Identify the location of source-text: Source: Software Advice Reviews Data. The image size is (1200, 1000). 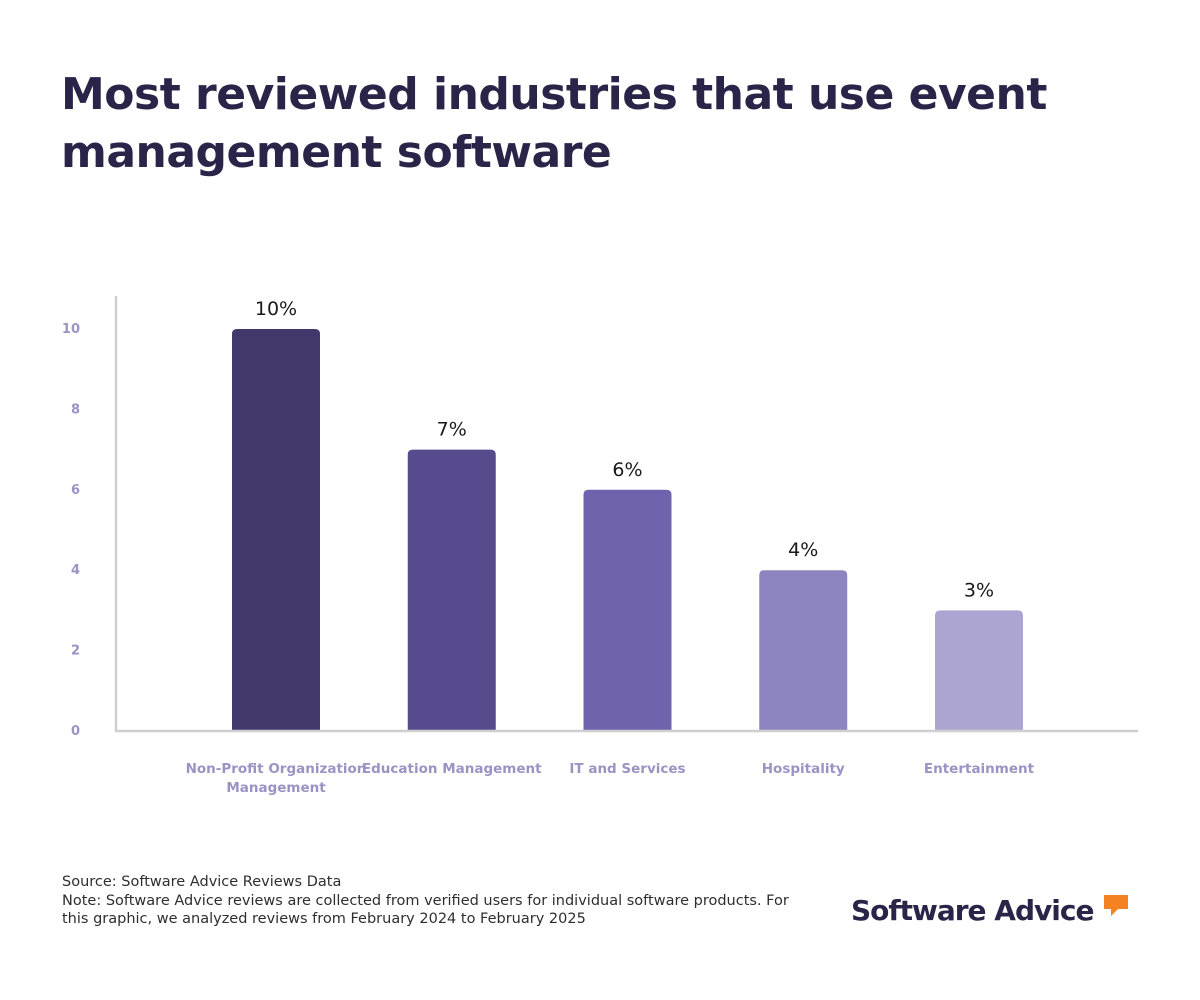
(202, 882).